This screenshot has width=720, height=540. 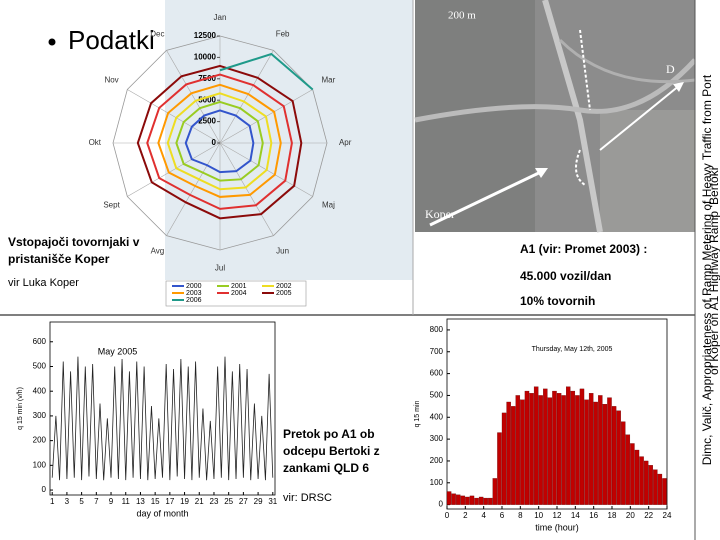 I want to click on axis-label: Jul, so click(x=220, y=267).